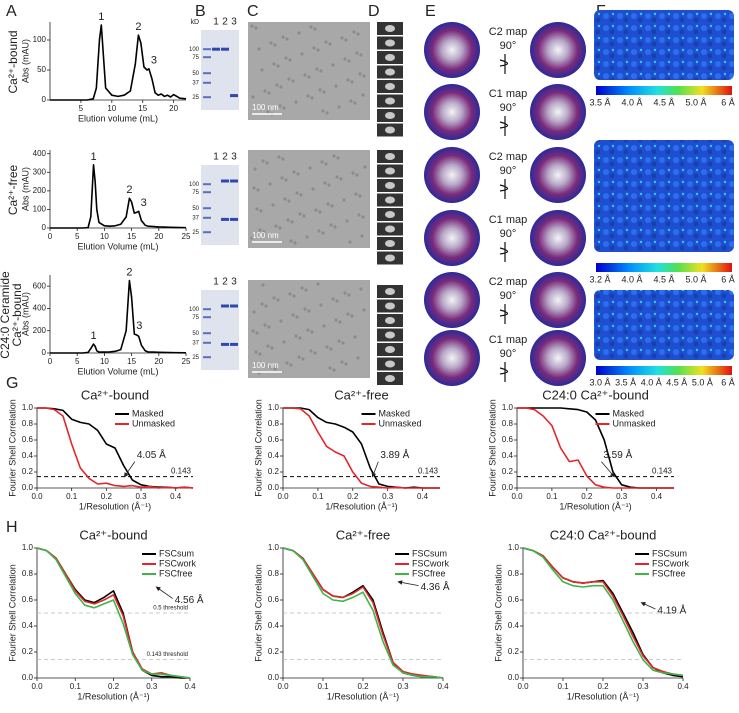  What do you see at coordinates (117, 314) in the screenshot?
I see `axes` at bounding box center [117, 314].